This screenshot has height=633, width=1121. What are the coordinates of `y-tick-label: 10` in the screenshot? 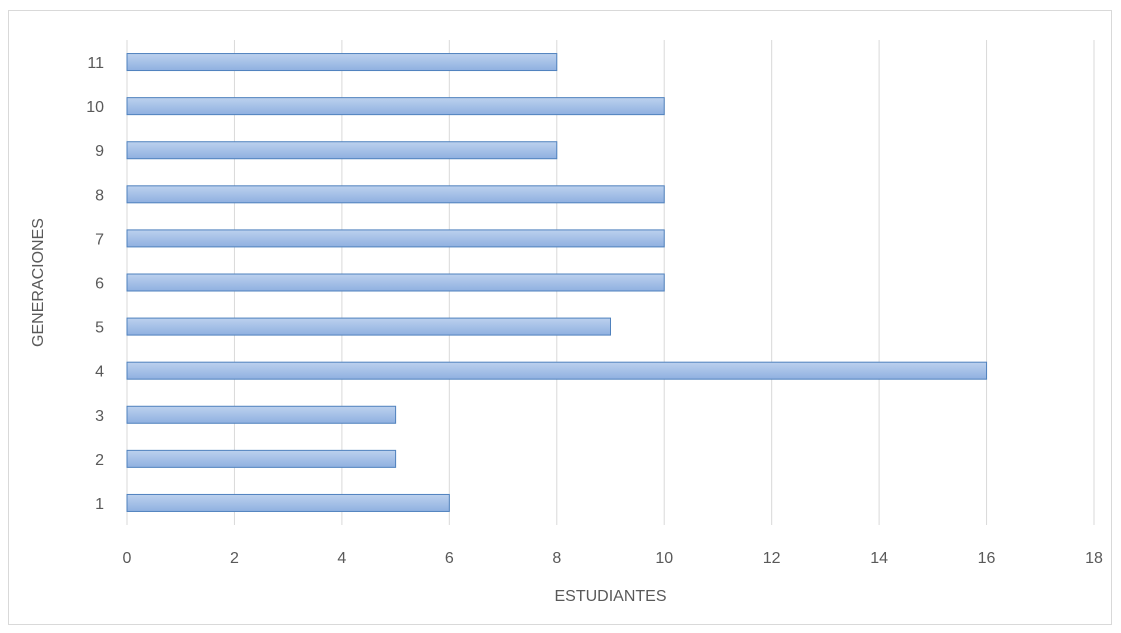 It's located at (95, 107).